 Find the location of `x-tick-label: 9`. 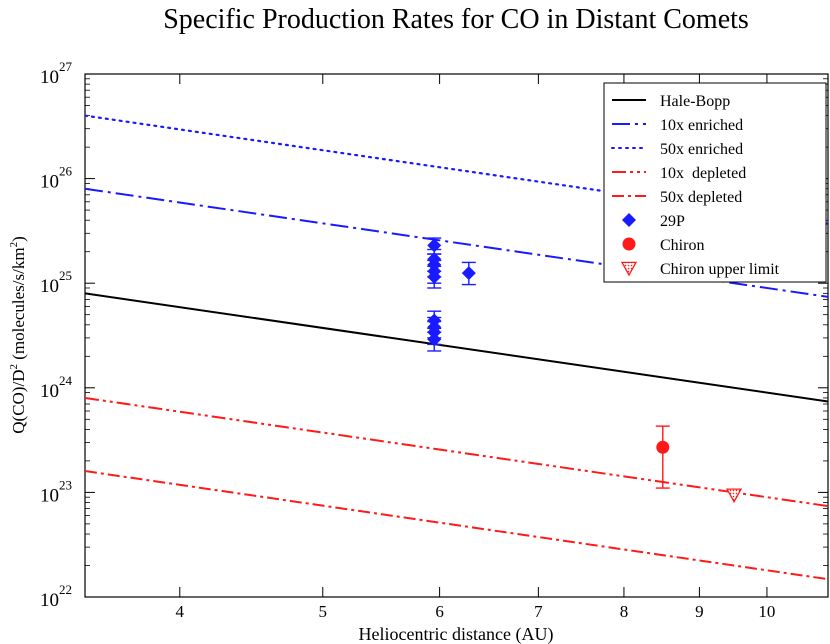

x-tick-label: 9 is located at coordinates (699, 611).